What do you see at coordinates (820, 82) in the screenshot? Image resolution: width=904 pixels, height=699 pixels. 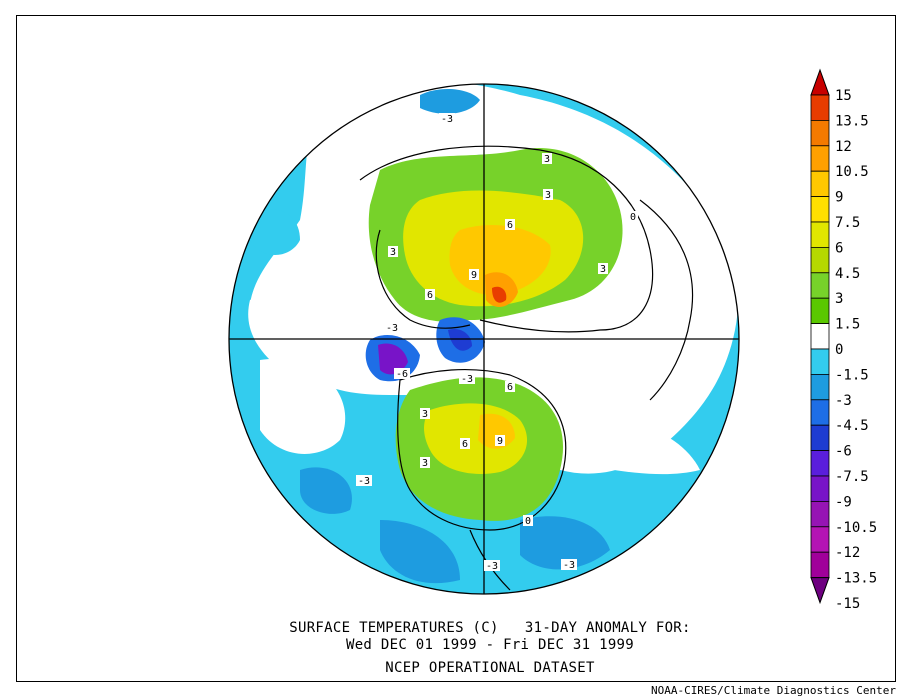 I see `colorbar-top-arrow` at bounding box center [820, 82].